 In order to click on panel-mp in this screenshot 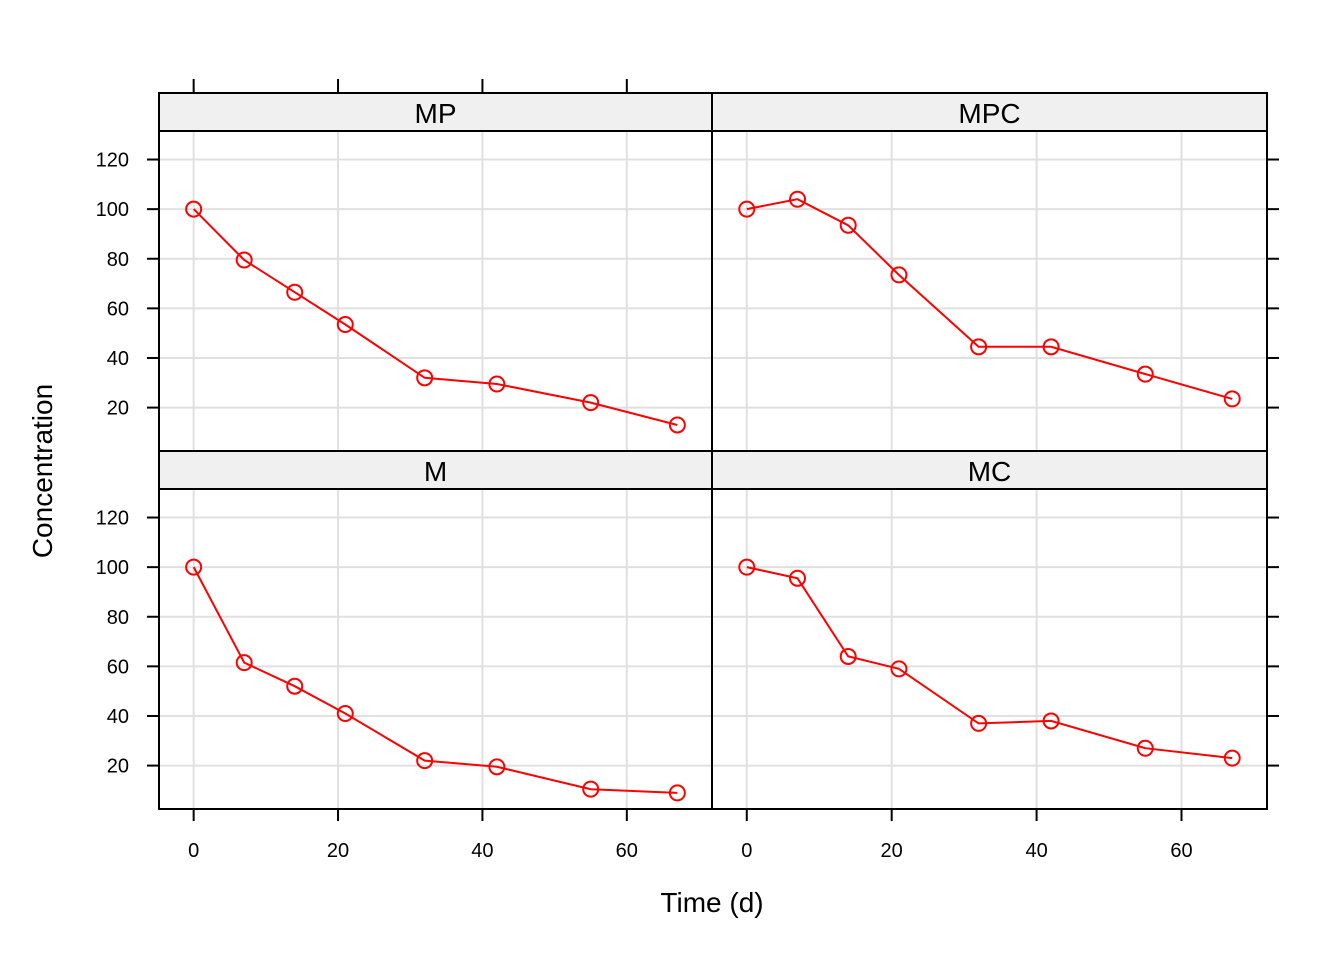, I will do `click(435, 291)`.